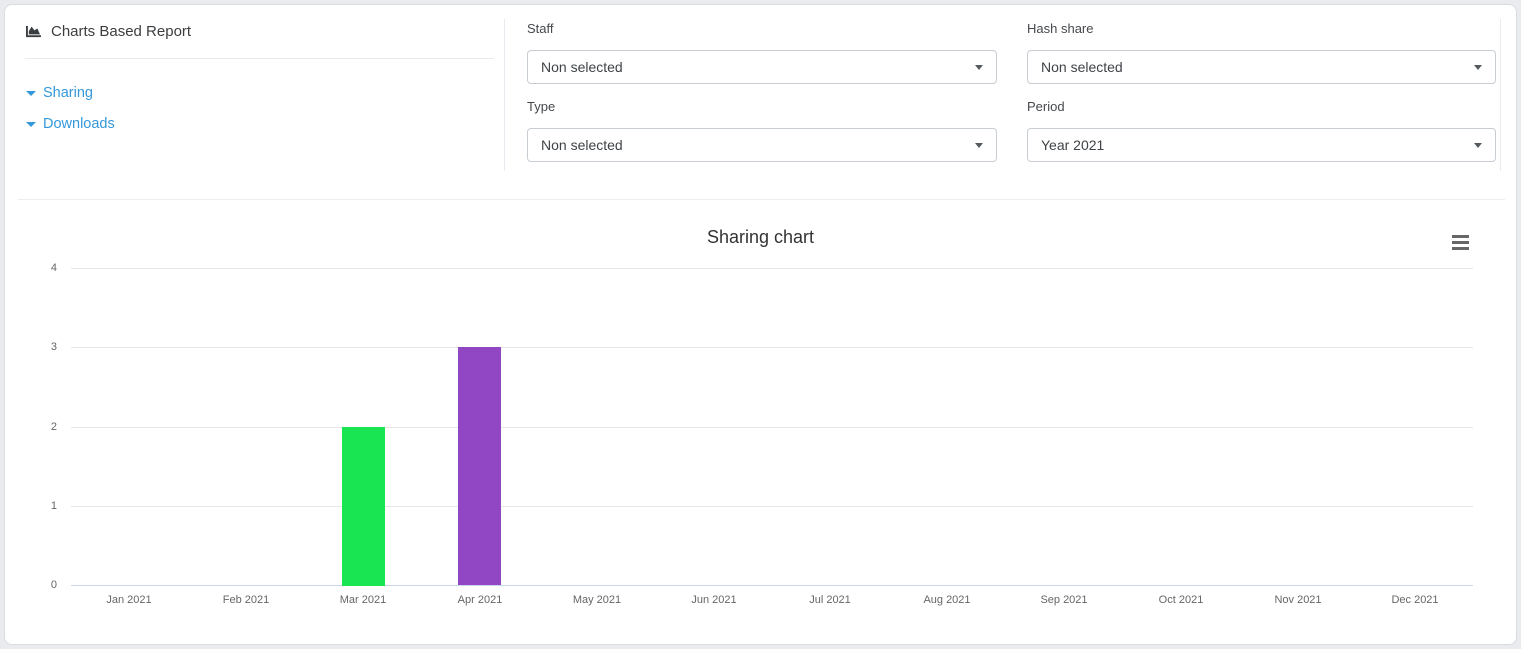 This screenshot has height=649, width=1521. Describe the element at coordinates (762, 67) in the screenshot. I see `staff-select: Non selected` at that location.